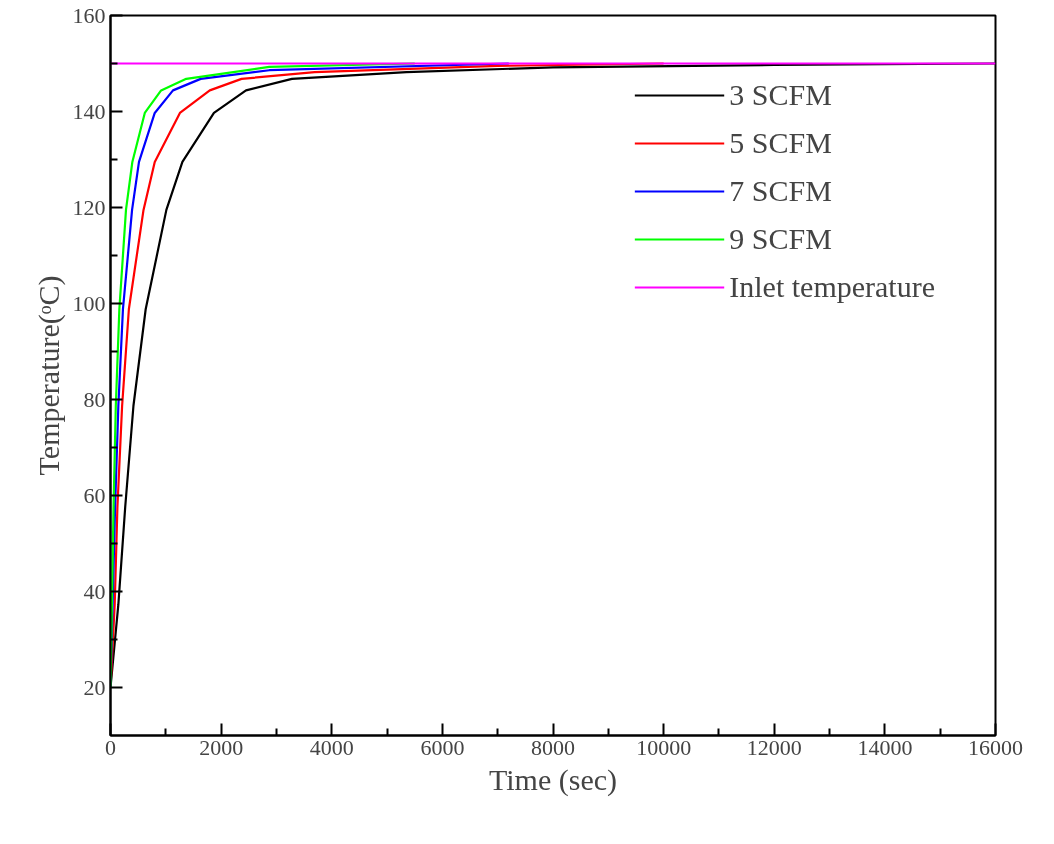 This screenshot has height=844, width=1054. I want to click on y-tick-label: 20, so click(94, 687).